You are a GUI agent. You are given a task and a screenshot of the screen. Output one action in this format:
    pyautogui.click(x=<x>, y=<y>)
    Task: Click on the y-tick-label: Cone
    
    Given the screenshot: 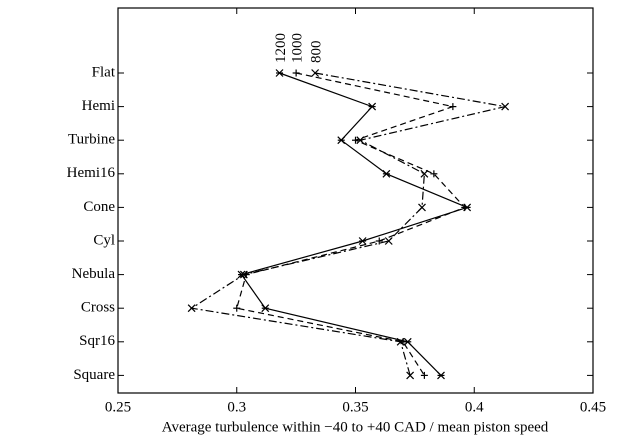 What is the action you would take?
    pyautogui.click(x=99, y=207)
    